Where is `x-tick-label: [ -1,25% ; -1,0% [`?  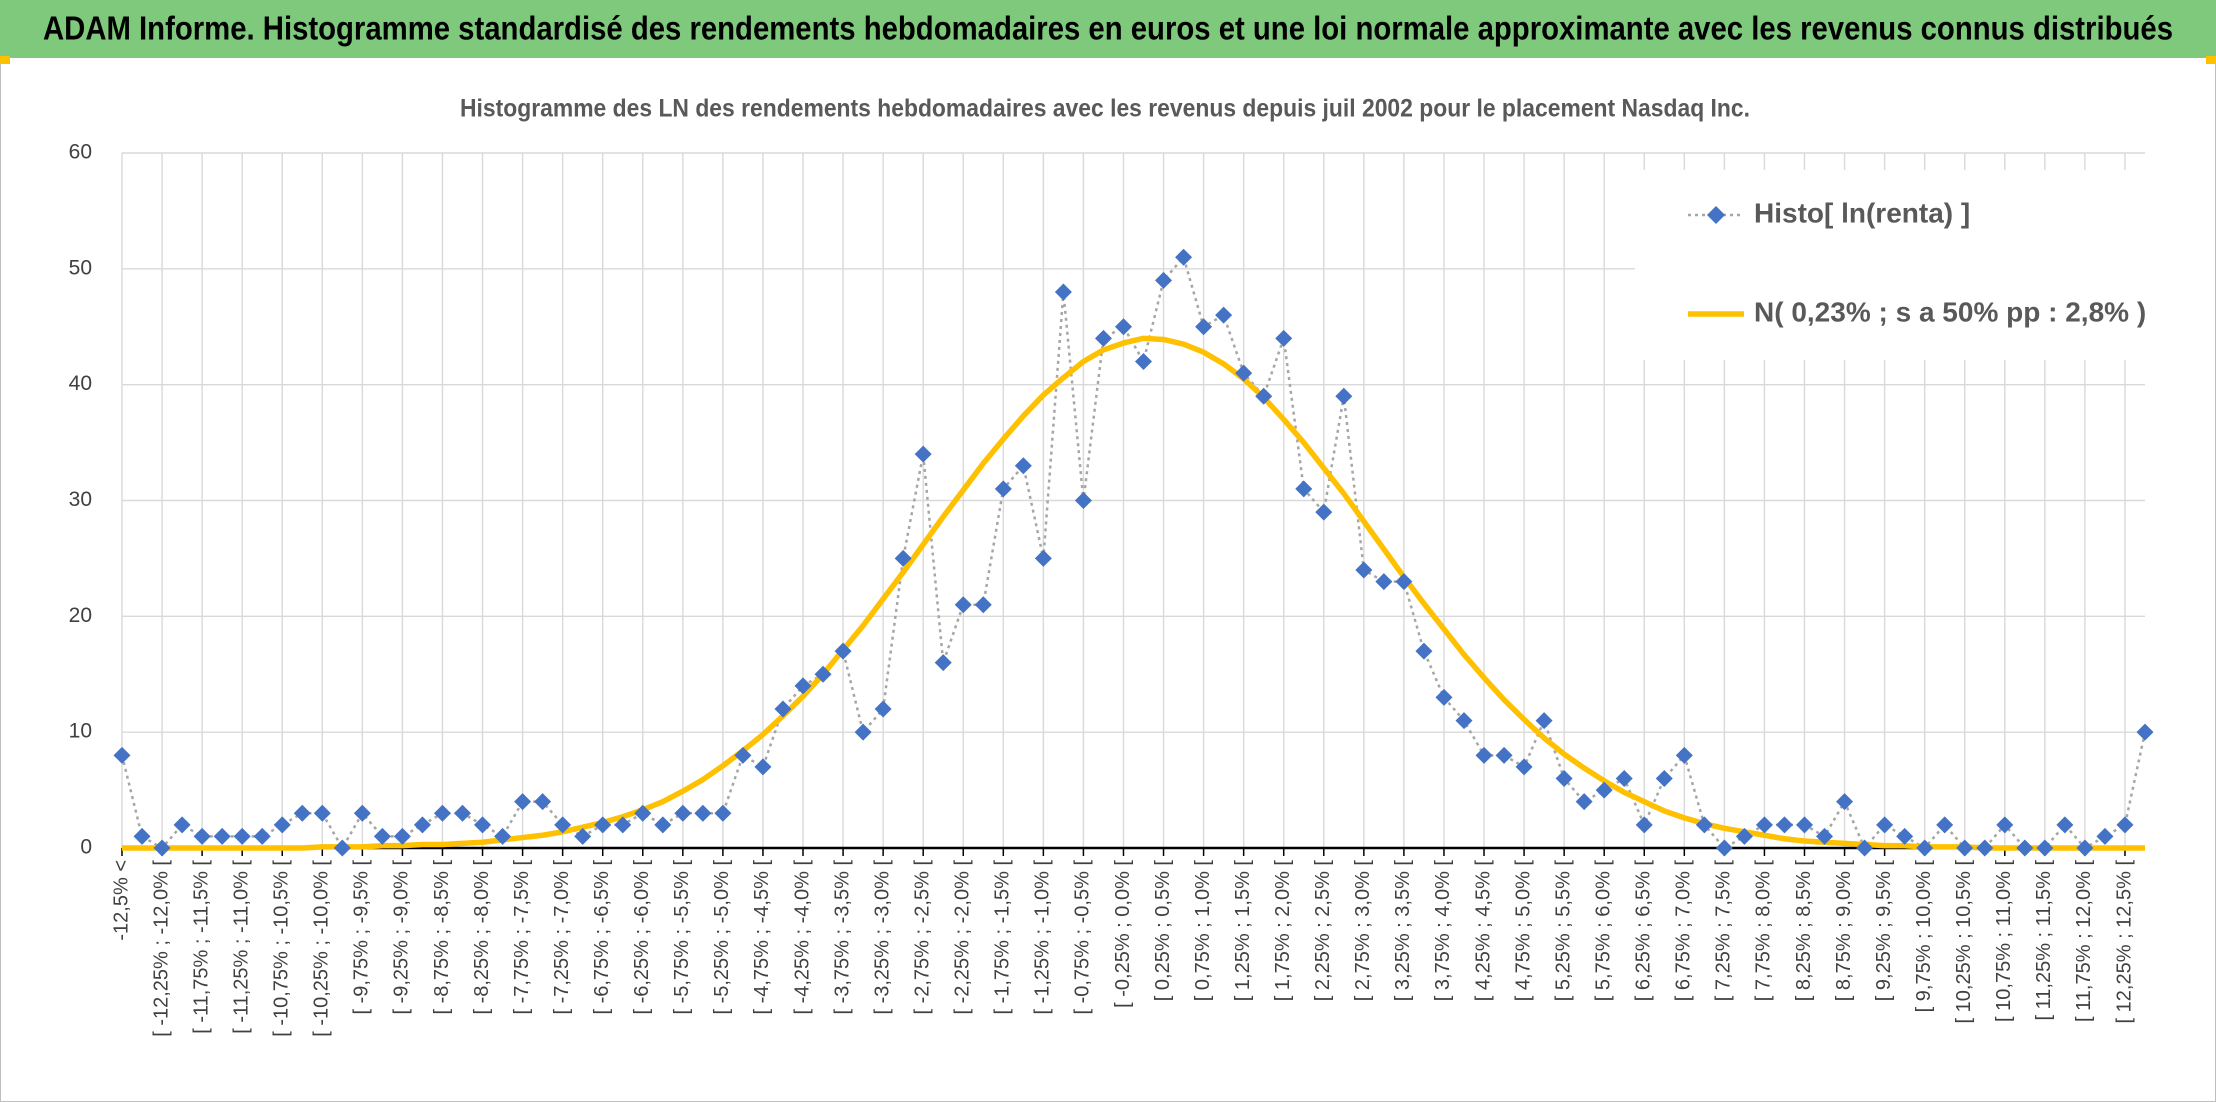
x-tick-label: [ -1,25% ; -1,0% [ is located at coordinates (1043, 937).